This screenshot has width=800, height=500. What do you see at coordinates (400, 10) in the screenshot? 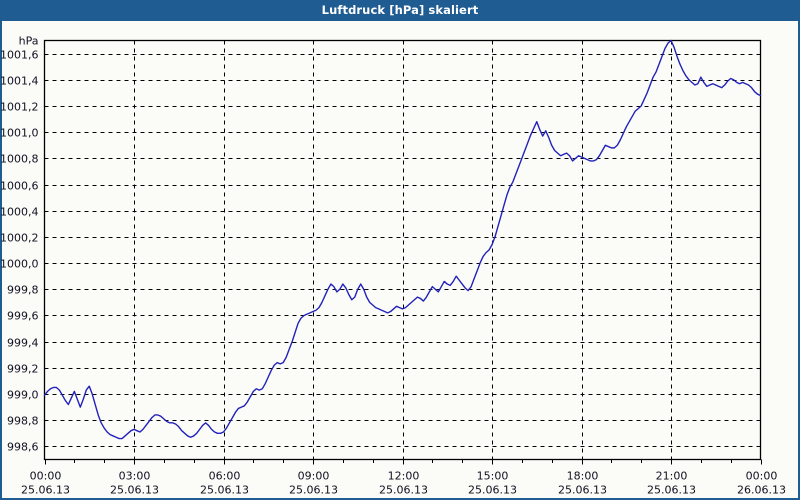
I see `window-title: Luftdruck [hPa] skaliert` at bounding box center [400, 10].